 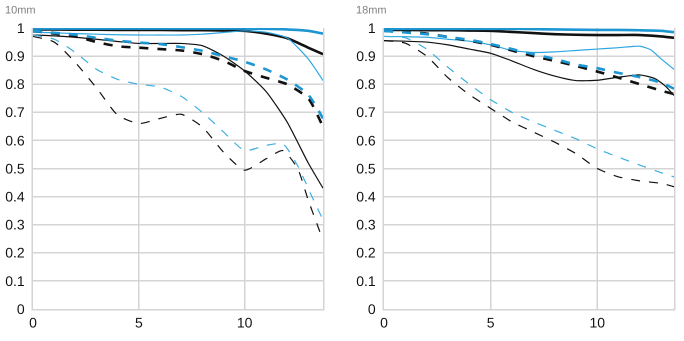 I want to click on chart-title: 10mm, so click(x=20, y=10).